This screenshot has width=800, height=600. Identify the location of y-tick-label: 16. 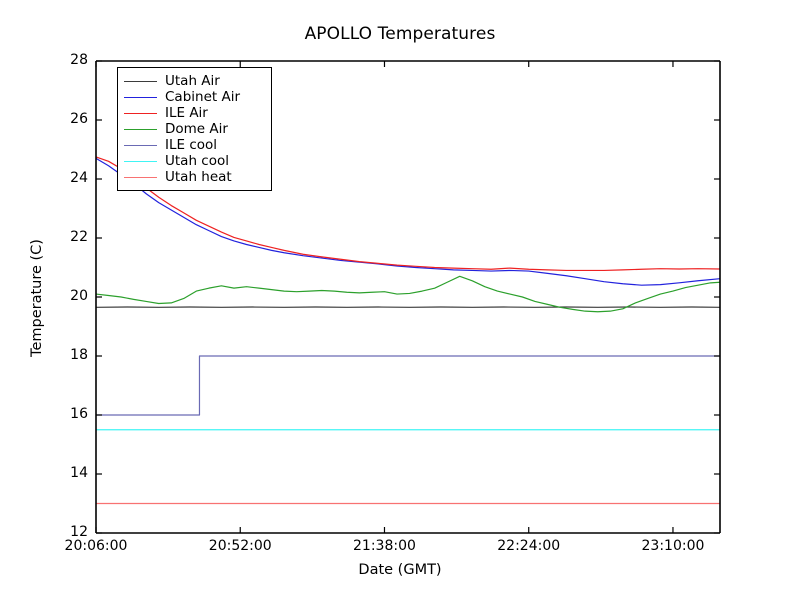
(79, 414).